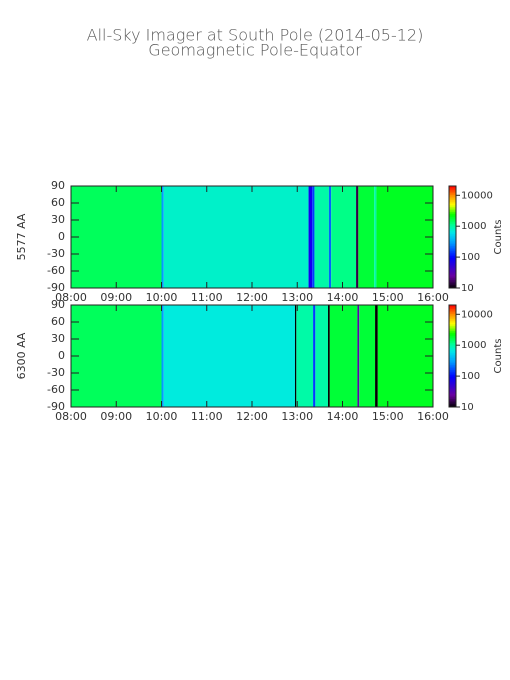  I want to click on y-tick-label: 30, so click(58, 219).